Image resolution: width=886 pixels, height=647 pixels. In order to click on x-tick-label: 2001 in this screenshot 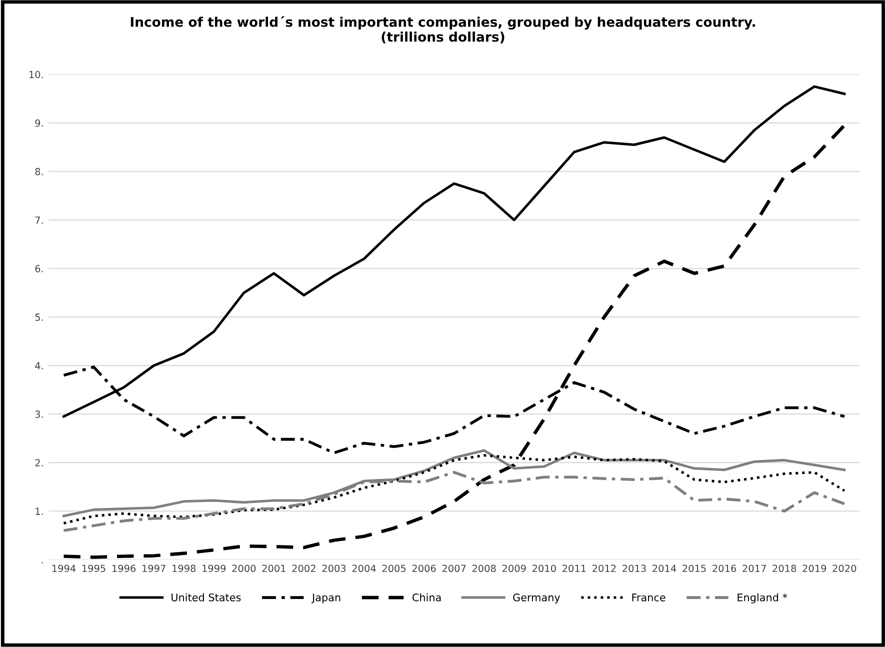, I will do `click(274, 568)`.